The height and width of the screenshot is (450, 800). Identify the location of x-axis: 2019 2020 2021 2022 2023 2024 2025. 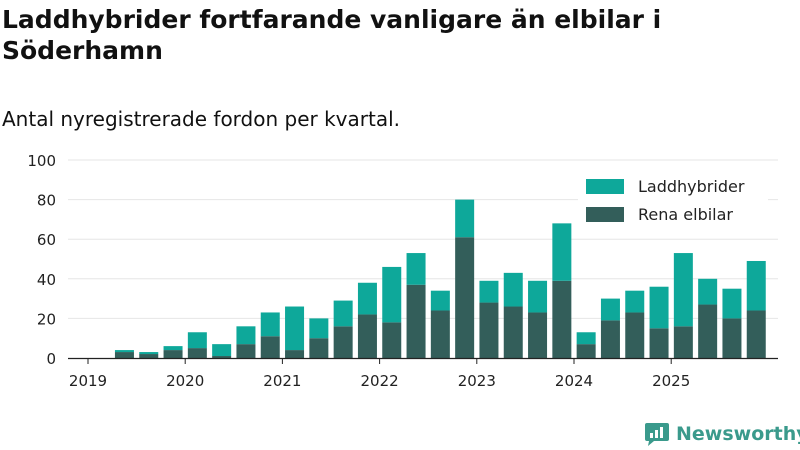
(423, 373).